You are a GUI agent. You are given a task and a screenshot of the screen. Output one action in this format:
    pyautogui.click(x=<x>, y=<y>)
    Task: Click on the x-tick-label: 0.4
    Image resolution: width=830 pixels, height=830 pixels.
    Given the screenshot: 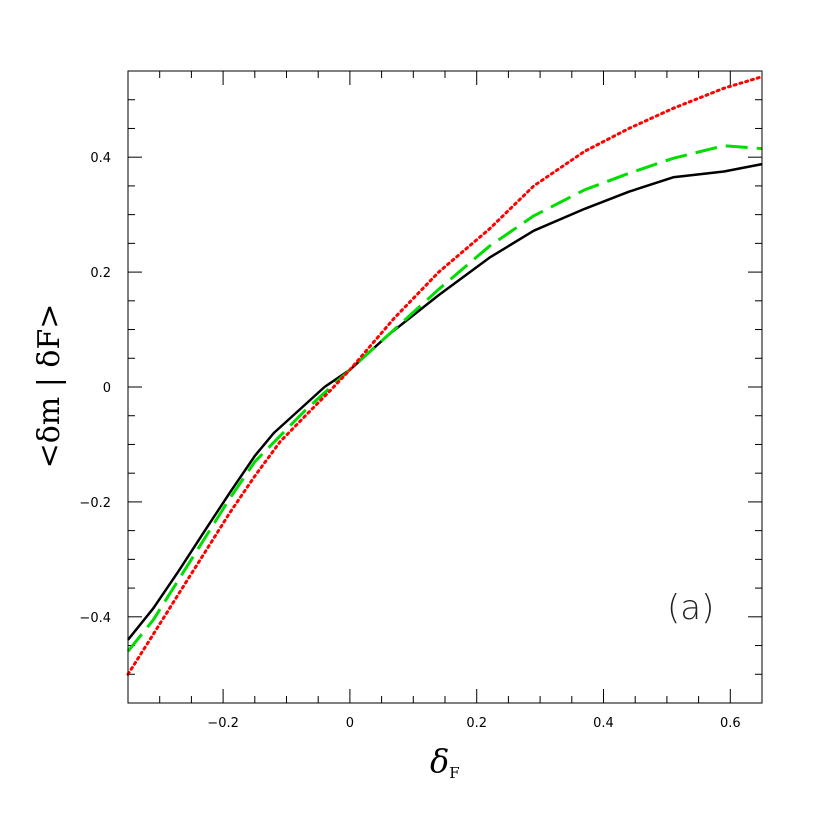 What is the action you would take?
    pyautogui.click(x=603, y=723)
    